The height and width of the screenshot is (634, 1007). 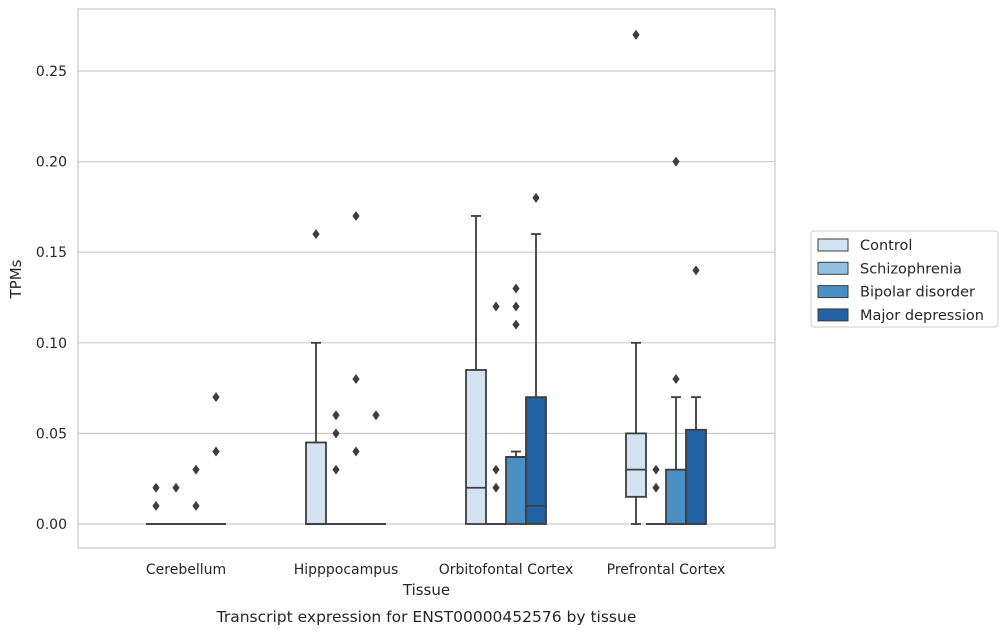 What do you see at coordinates (51, 163) in the screenshot?
I see `y-tick-label: 0.20` at bounding box center [51, 163].